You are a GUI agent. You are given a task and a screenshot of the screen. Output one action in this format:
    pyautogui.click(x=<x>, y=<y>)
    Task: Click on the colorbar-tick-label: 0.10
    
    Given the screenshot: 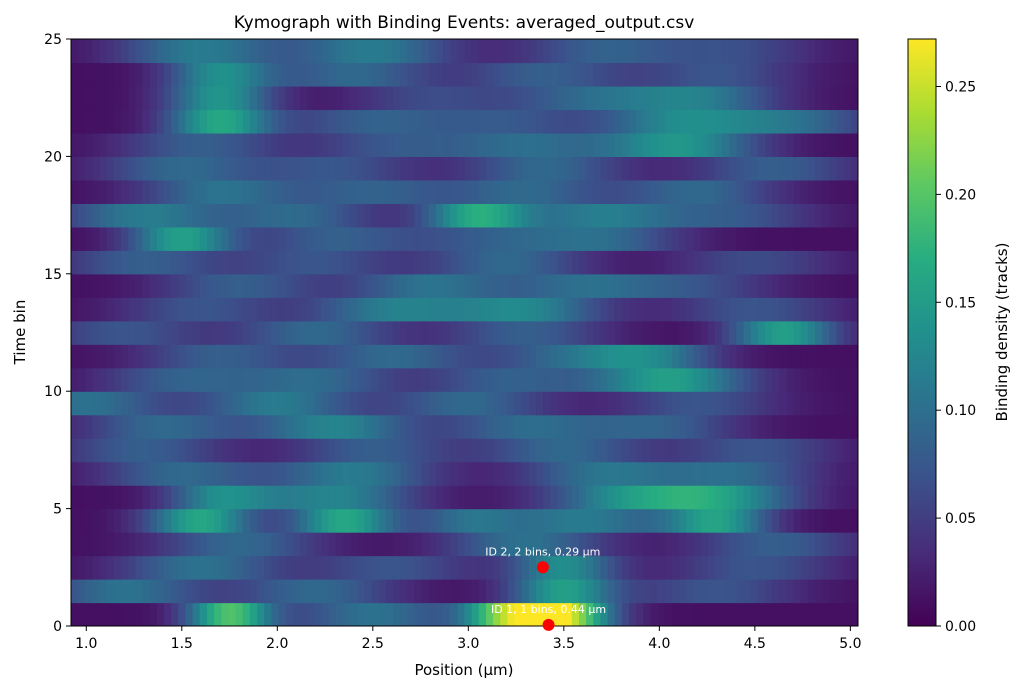 What is the action you would take?
    pyautogui.click(x=960, y=411)
    